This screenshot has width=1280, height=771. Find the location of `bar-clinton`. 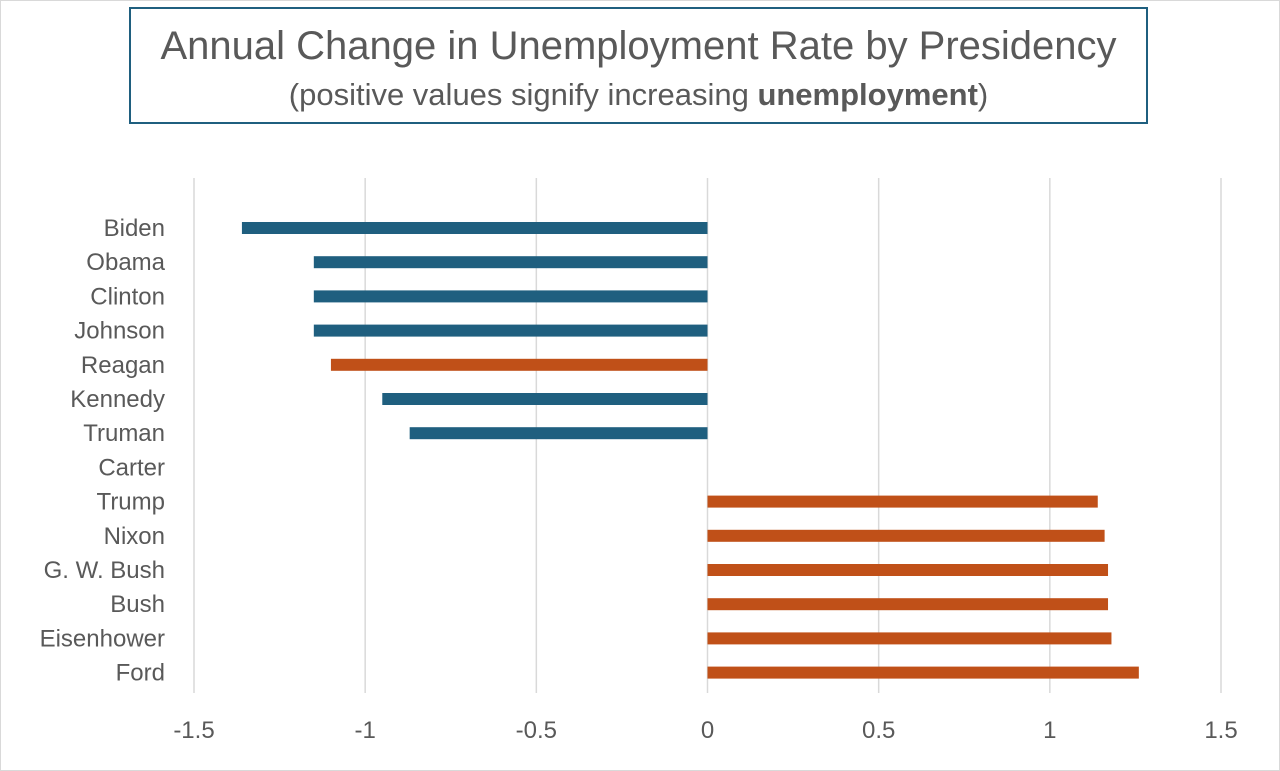

bar-clinton is located at coordinates (510, 296).